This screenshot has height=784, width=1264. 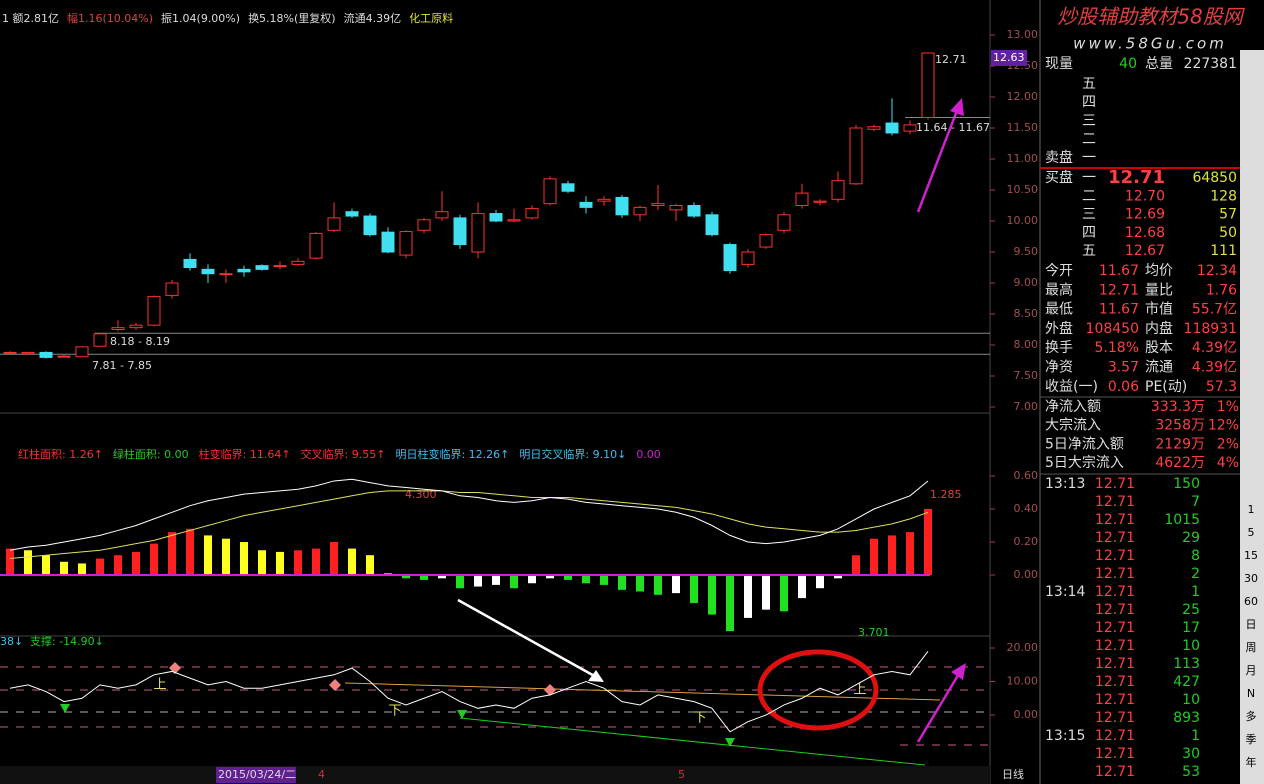 What do you see at coordinates (1059, 328) in the screenshot?
I see `quote-text: 外盘` at bounding box center [1059, 328].